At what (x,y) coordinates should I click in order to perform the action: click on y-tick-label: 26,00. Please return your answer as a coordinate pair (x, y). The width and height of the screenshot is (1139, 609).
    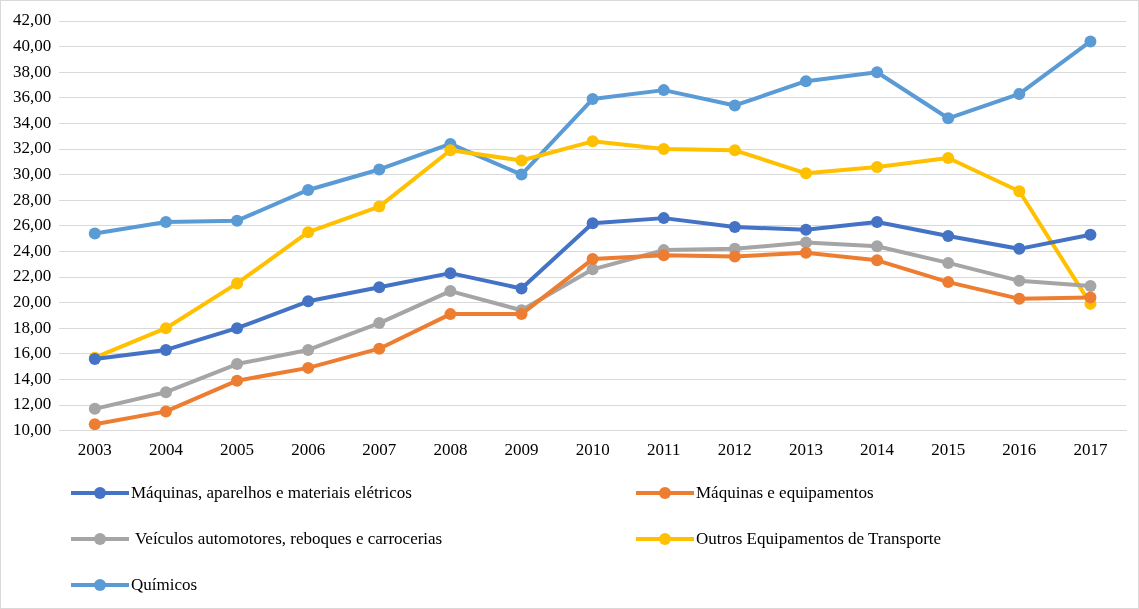
    Looking at the image, I should click on (32, 225).